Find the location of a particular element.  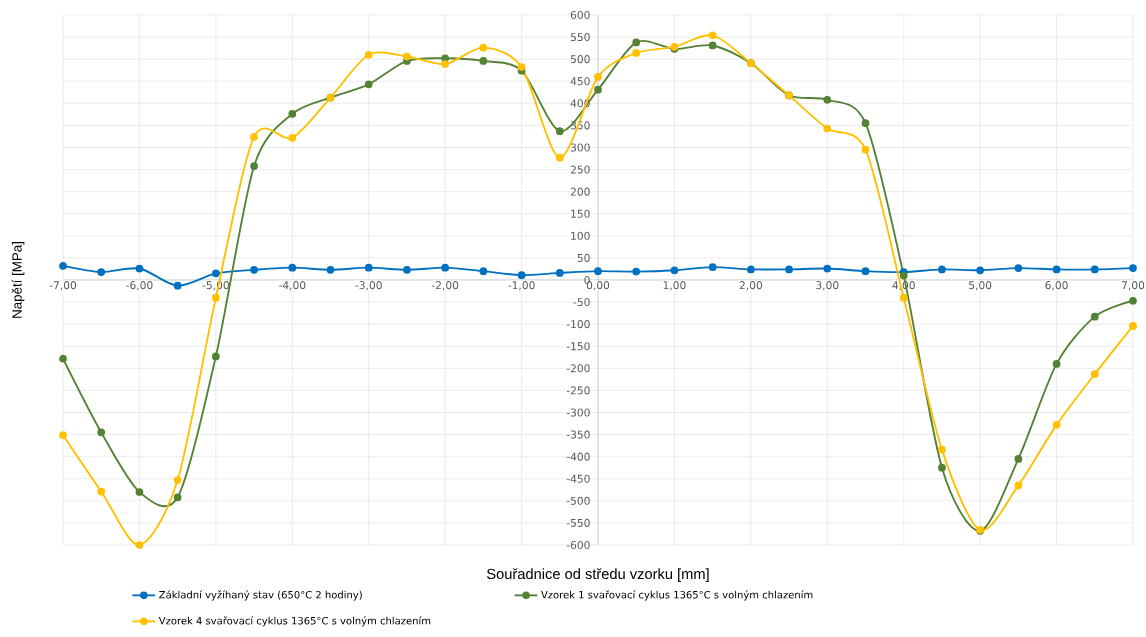

y-tick-label: -500 is located at coordinates (578, 500).